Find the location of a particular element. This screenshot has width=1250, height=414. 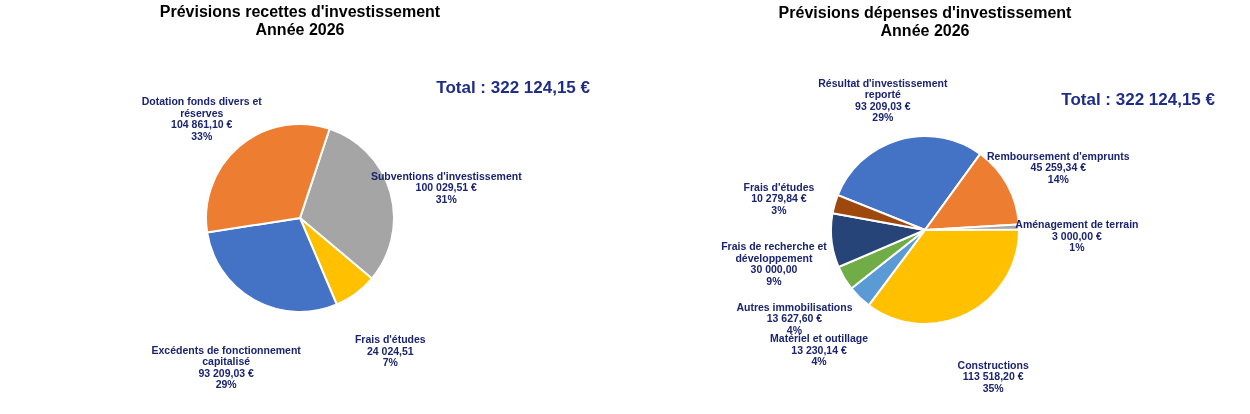

slice-label: Excédents de fonctionnement capitalisé is located at coordinates (226, 355).